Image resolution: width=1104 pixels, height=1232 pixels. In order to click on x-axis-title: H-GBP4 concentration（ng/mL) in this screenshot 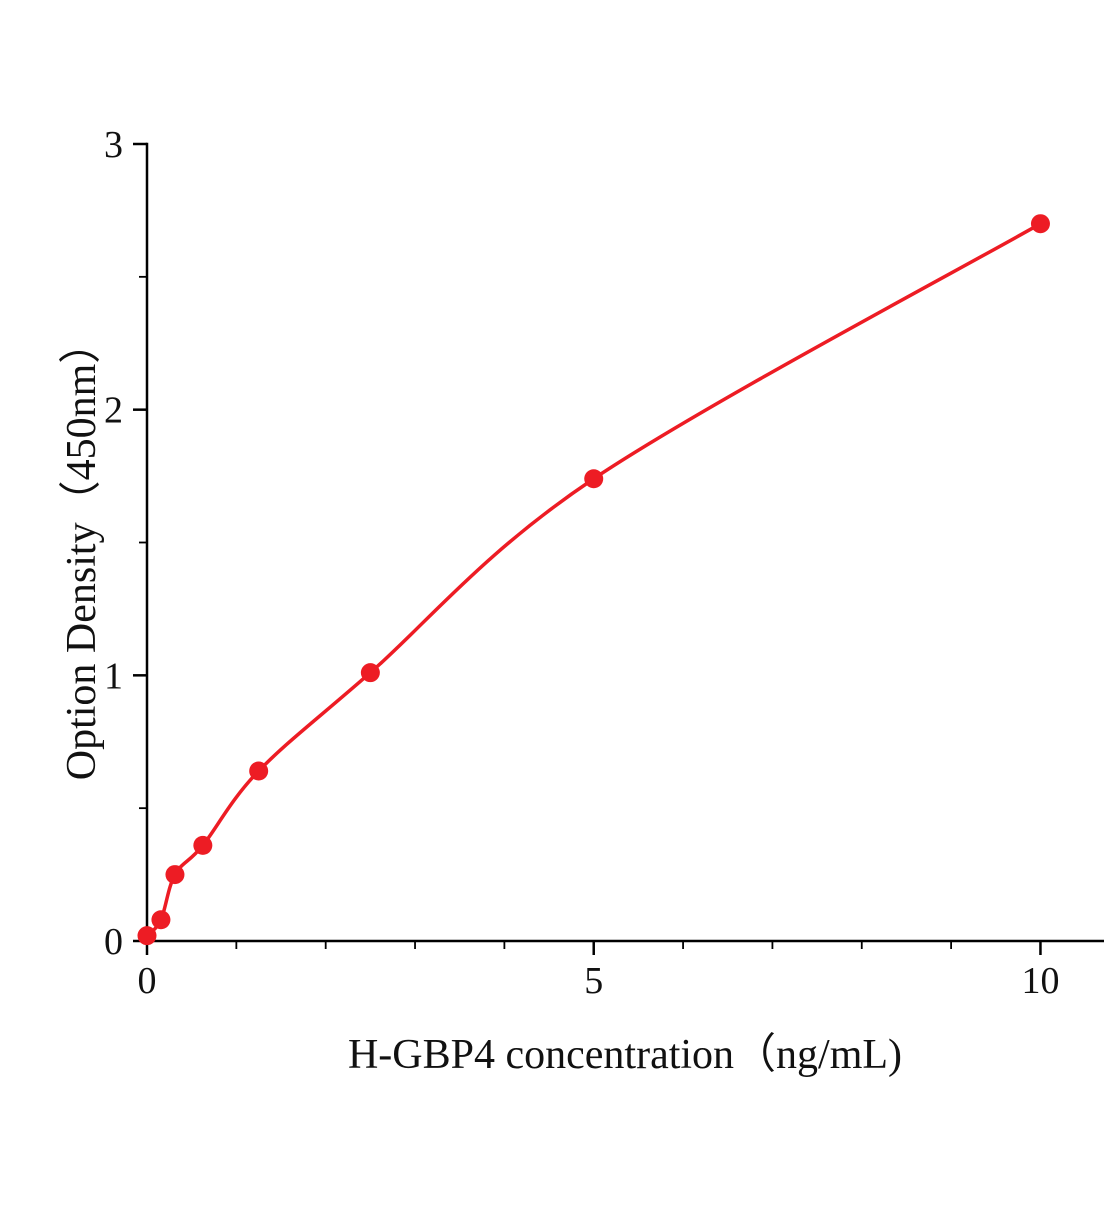, I will do `click(625, 1055)`.